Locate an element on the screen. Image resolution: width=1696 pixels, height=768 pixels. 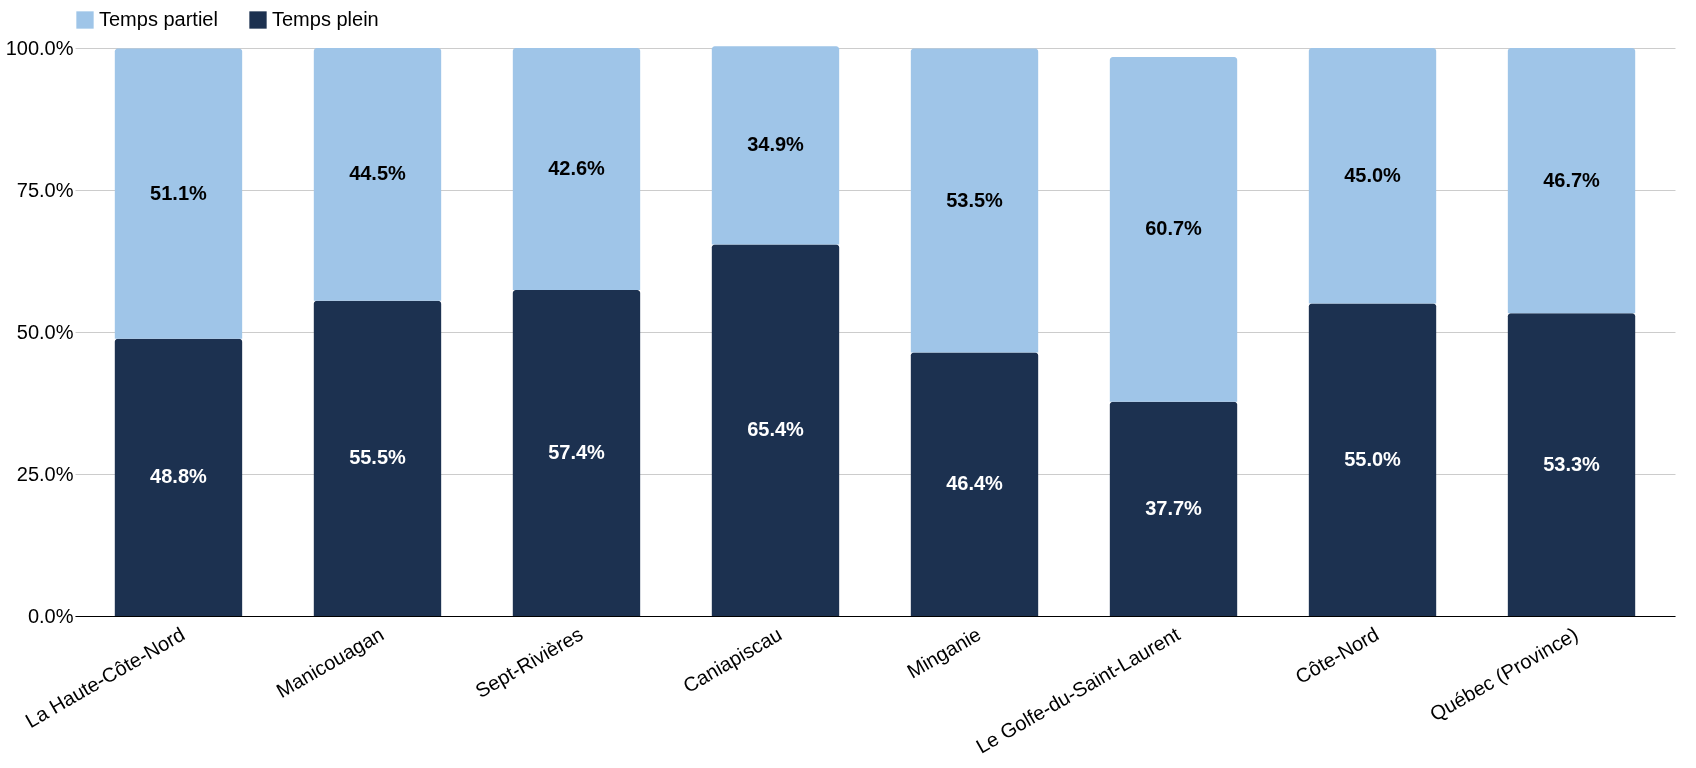
data-label: 53.3% is located at coordinates (1572, 463).